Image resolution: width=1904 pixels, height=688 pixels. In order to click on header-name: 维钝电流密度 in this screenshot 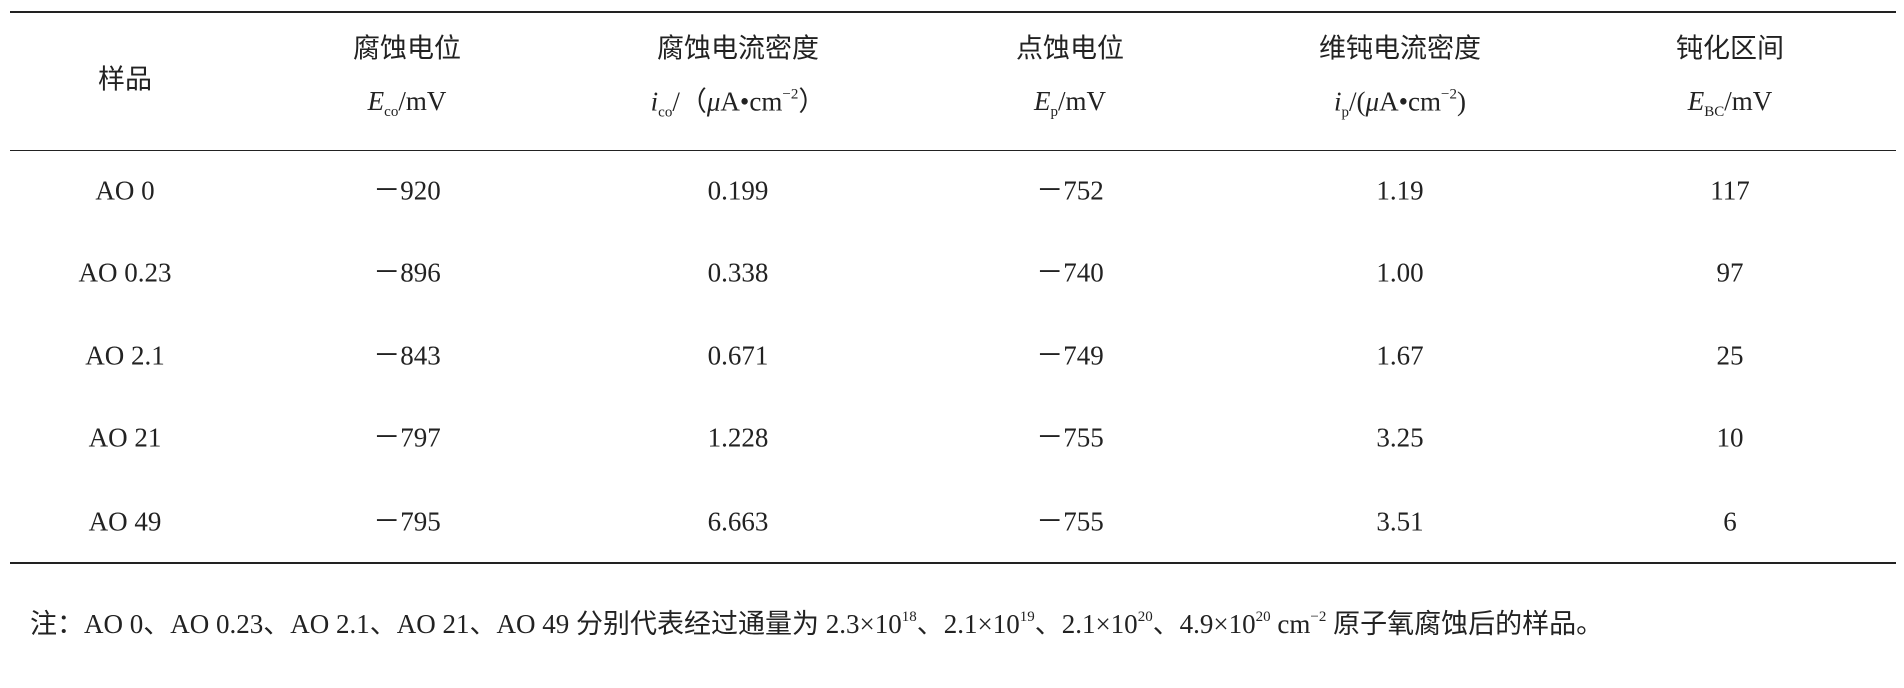, I will do `click(1400, 48)`.